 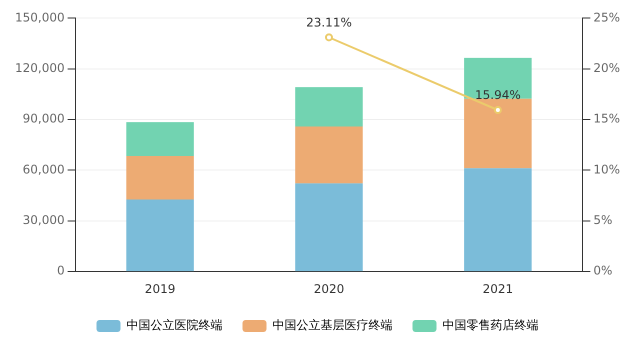 What do you see at coordinates (43, 169) in the screenshot?
I see `y-tick-label: 60,000` at bounding box center [43, 169].